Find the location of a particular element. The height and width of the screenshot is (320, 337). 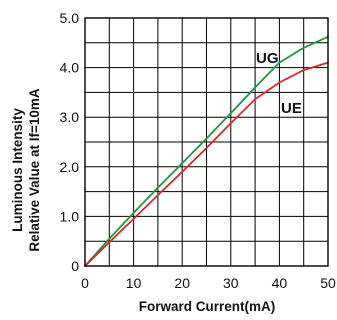

y-axis-title-line1: Luminous Intensity is located at coordinates (17, 170).